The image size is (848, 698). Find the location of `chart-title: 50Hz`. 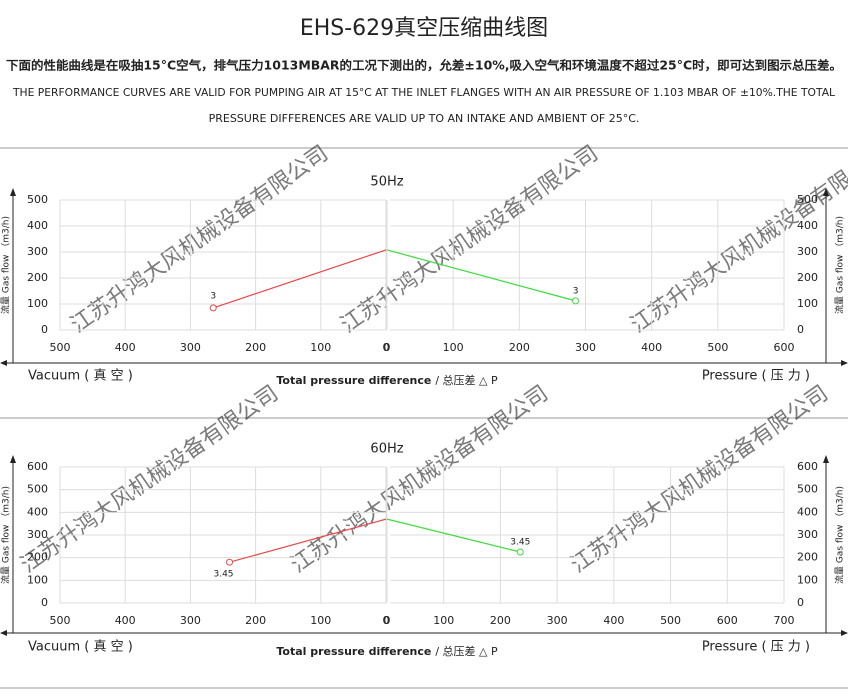

chart-title: 50Hz is located at coordinates (386, 182).